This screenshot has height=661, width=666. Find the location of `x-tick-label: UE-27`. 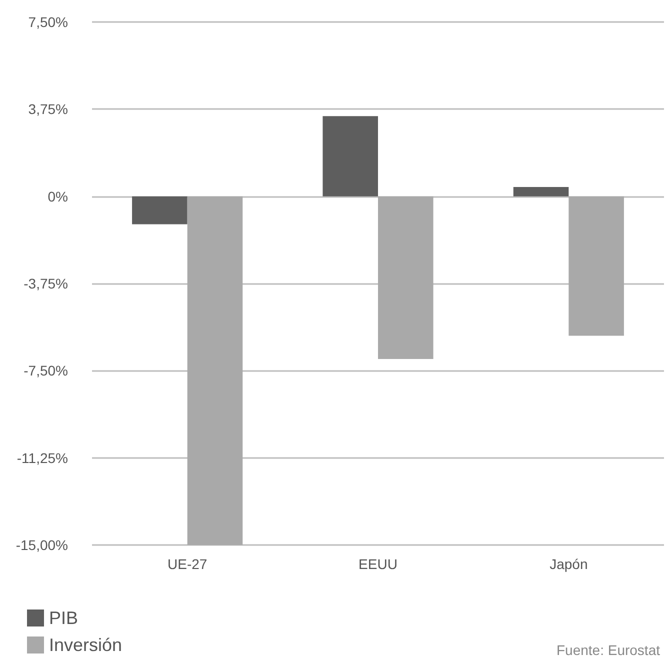

x-tick-label: UE-27 is located at coordinates (187, 564).